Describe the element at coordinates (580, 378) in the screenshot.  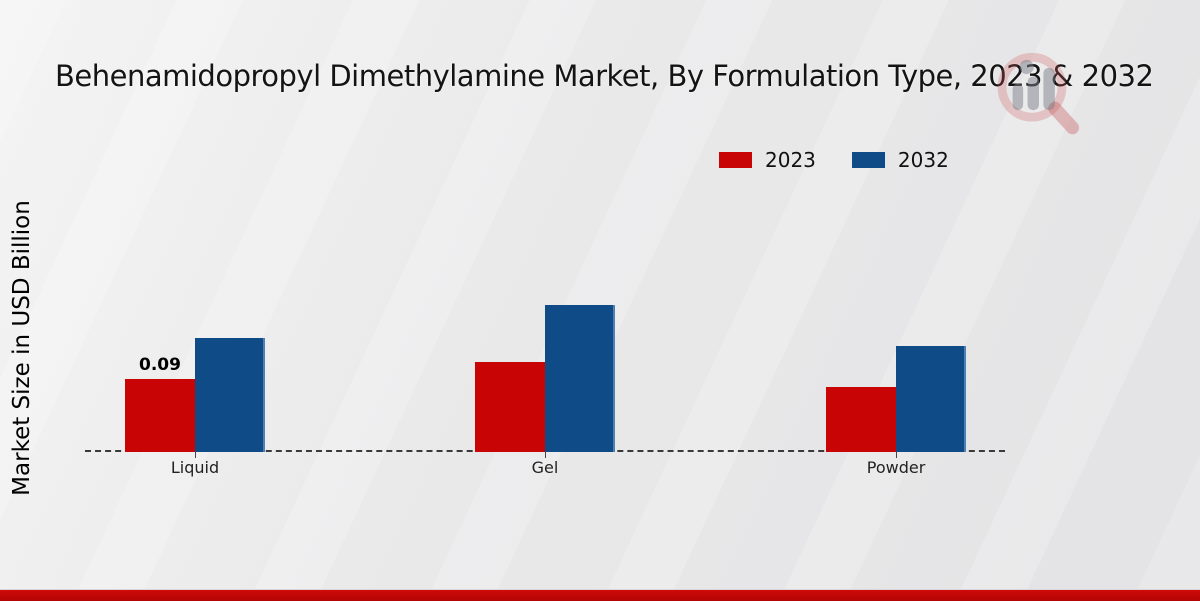
I see `bar-2032-gel` at that location.